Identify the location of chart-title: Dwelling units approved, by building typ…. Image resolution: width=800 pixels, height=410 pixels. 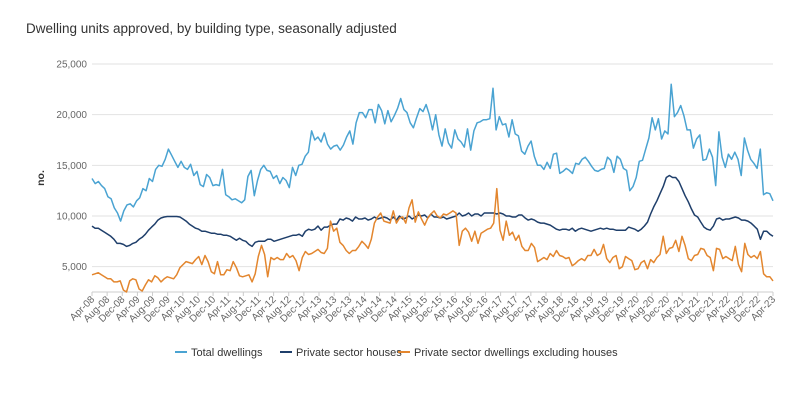
(211, 28).